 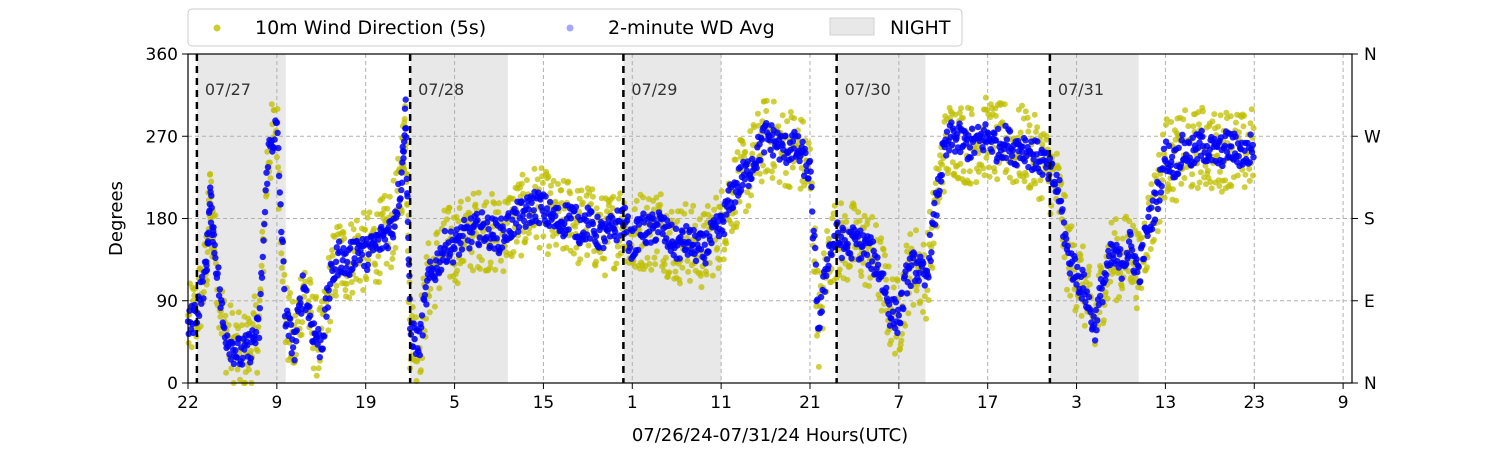 What do you see at coordinates (1369, 302) in the screenshot?
I see `right-tick-label-1: E` at bounding box center [1369, 302].